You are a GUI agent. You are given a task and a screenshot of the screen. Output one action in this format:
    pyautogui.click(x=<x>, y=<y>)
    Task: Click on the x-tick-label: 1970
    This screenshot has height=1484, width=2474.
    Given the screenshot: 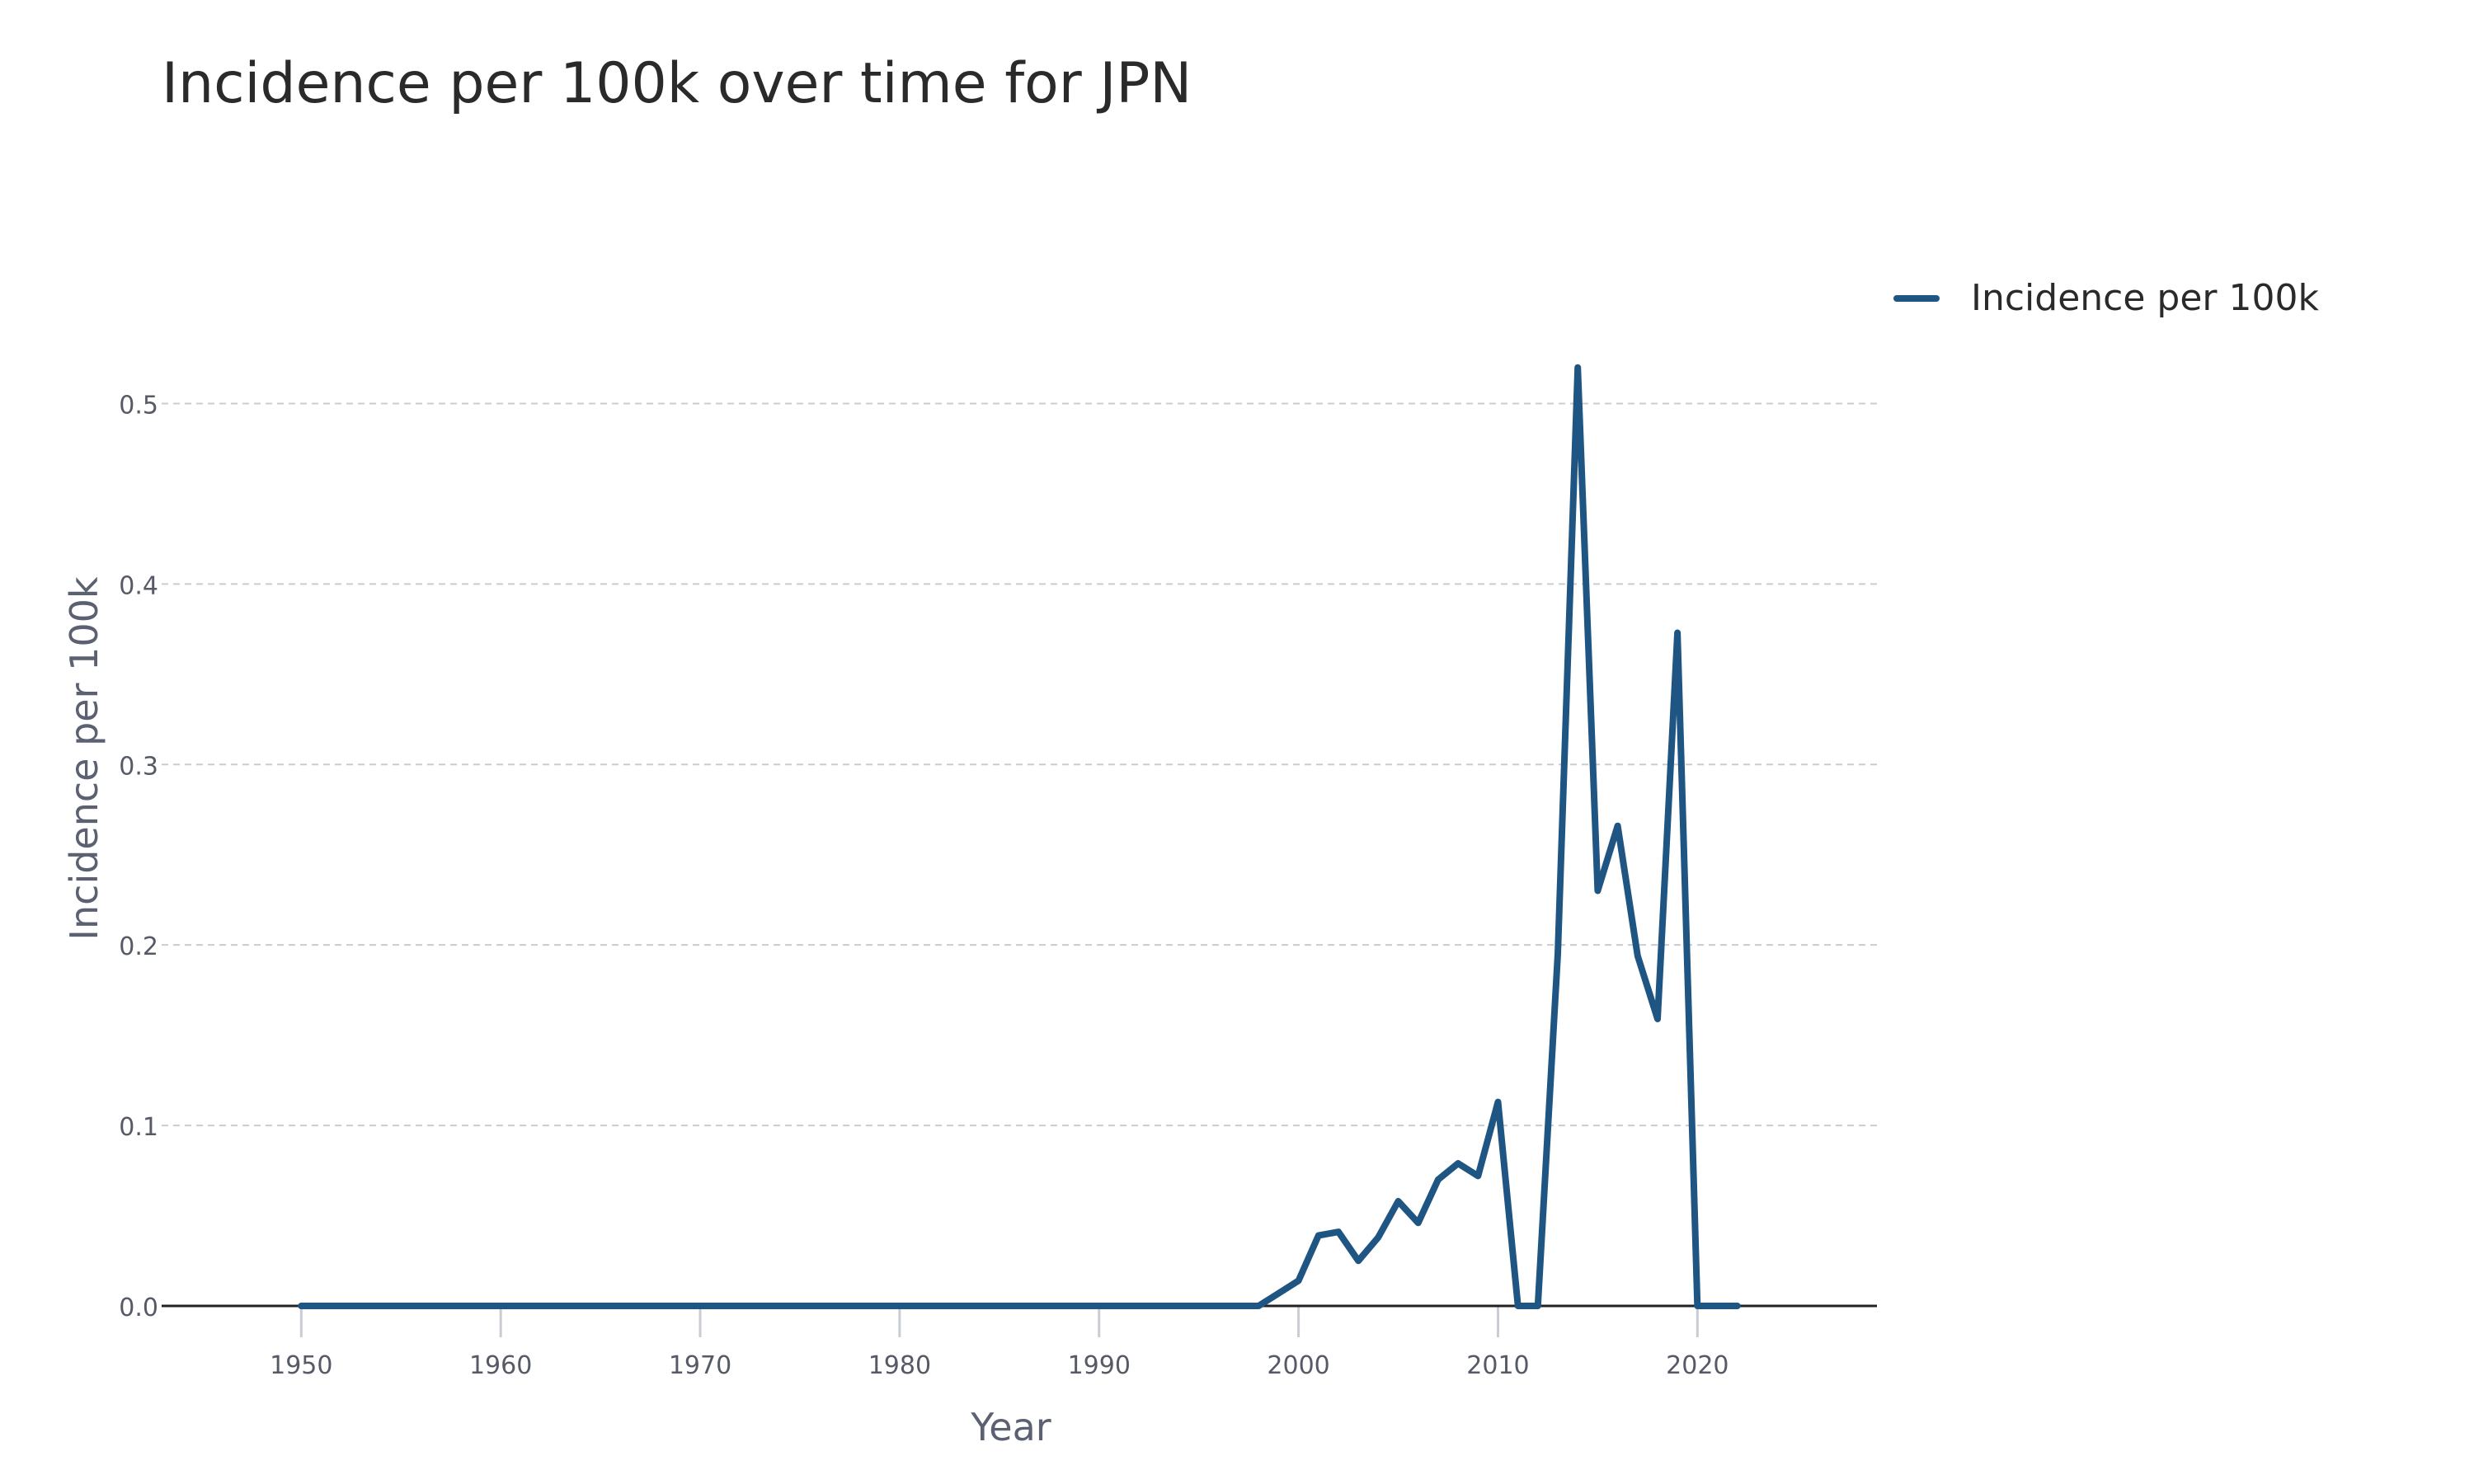 What is the action you would take?
    pyautogui.click(x=700, y=1365)
    